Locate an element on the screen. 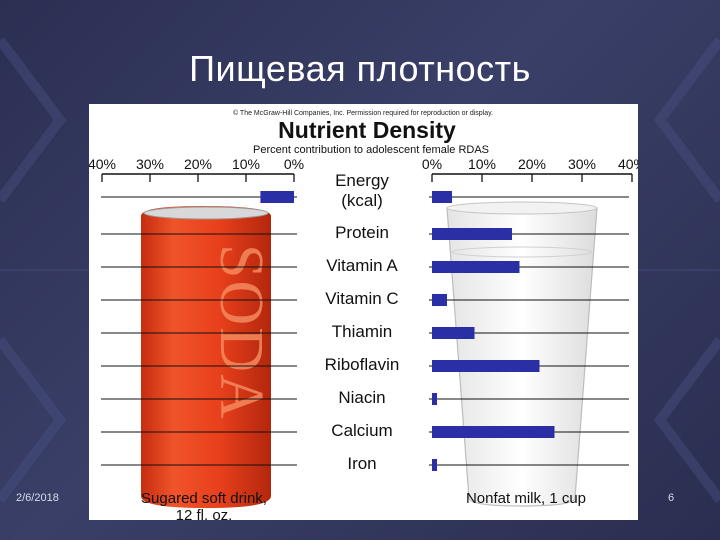 The width and height of the screenshot is (720, 540). soft-drink-series-label: 12 fl. oz. is located at coordinates (204, 513).